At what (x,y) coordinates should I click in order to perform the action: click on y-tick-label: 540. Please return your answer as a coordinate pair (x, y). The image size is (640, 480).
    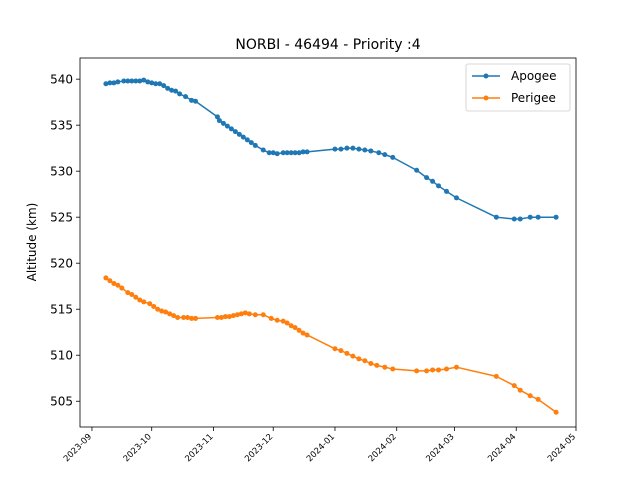
    Looking at the image, I should click on (61, 80).